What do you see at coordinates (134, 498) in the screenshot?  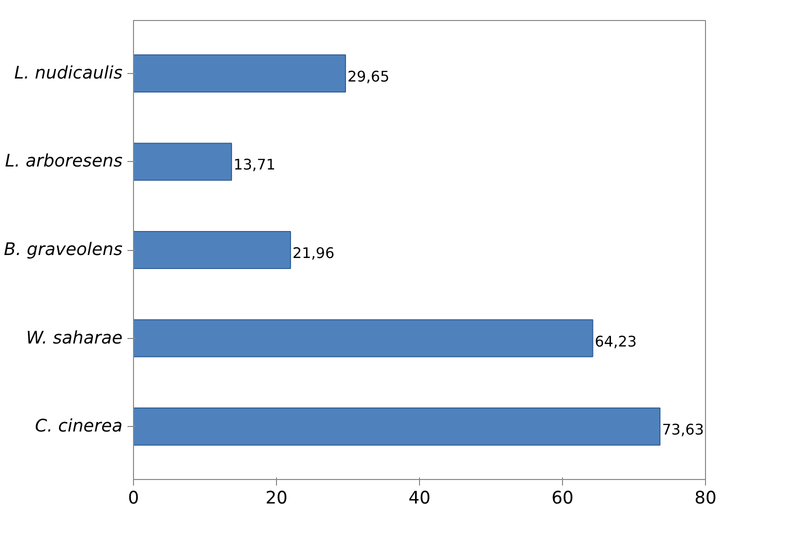 I see `x-tick-label: 0` at bounding box center [134, 498].